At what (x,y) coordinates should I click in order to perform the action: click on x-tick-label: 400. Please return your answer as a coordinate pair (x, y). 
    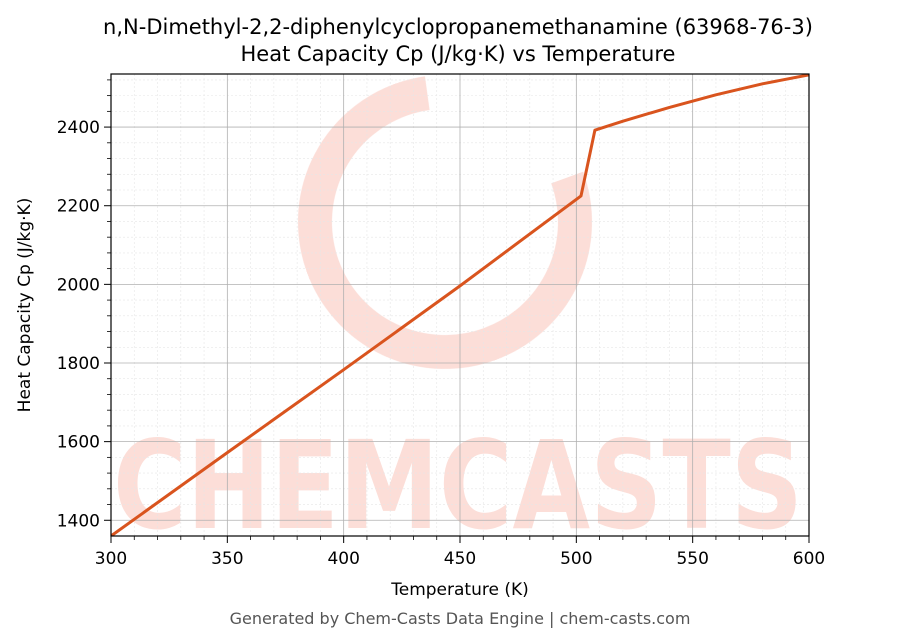
    Looking at the image, I should click on (343, 559).